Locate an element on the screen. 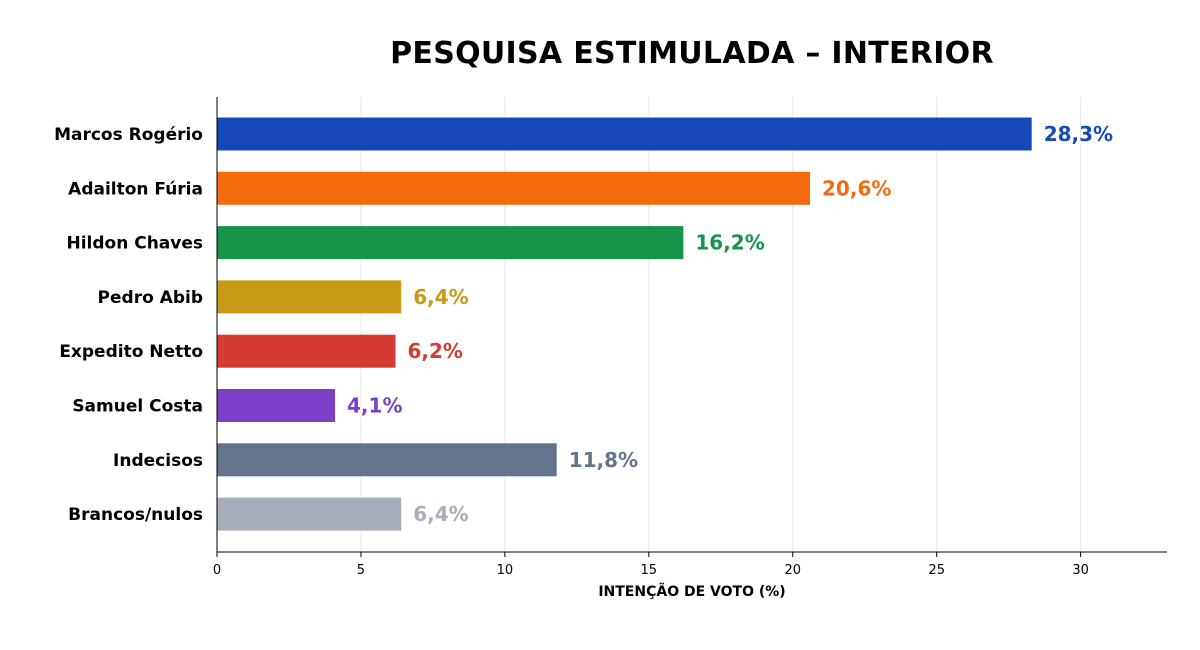 The width and height of the screenshot is (1200, 650). value-label: 20,6% is located at coordinates (856, 188).